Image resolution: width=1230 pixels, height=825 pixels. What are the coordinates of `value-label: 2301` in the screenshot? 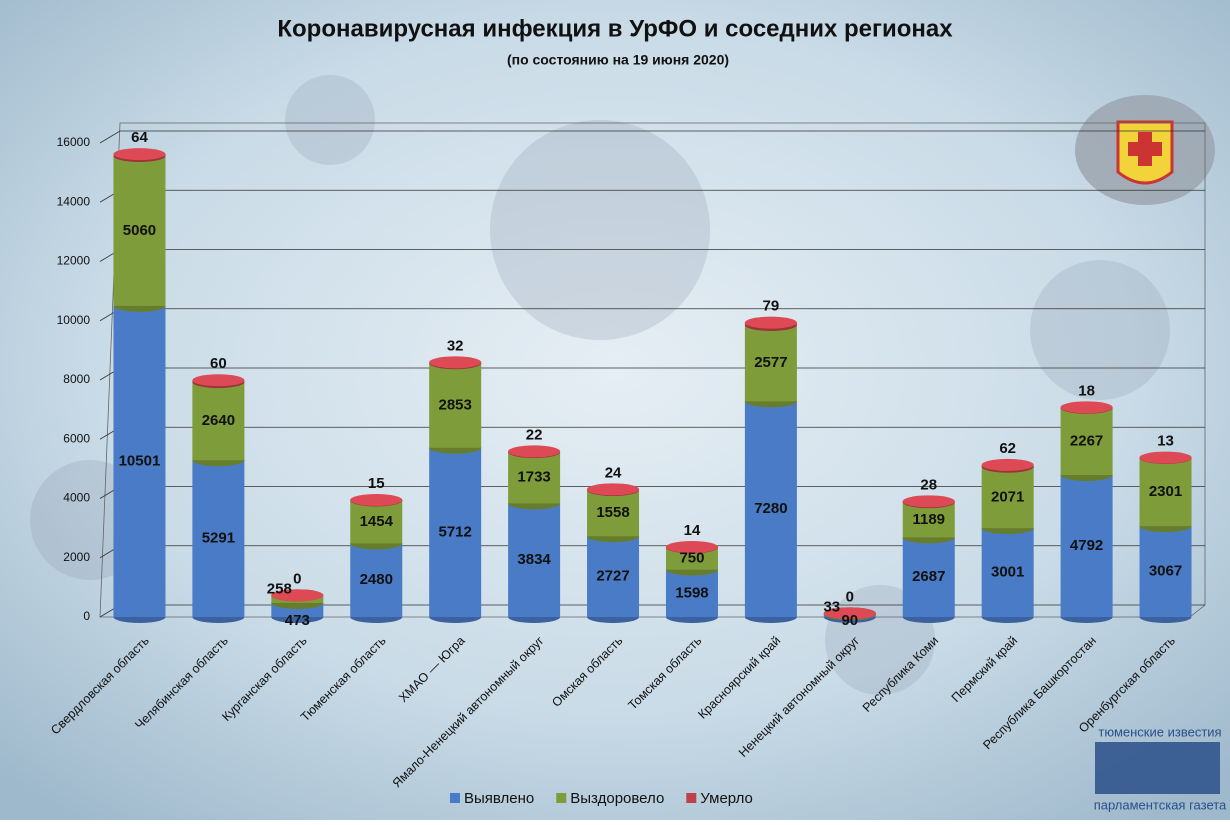 It's located at (1165, 491).